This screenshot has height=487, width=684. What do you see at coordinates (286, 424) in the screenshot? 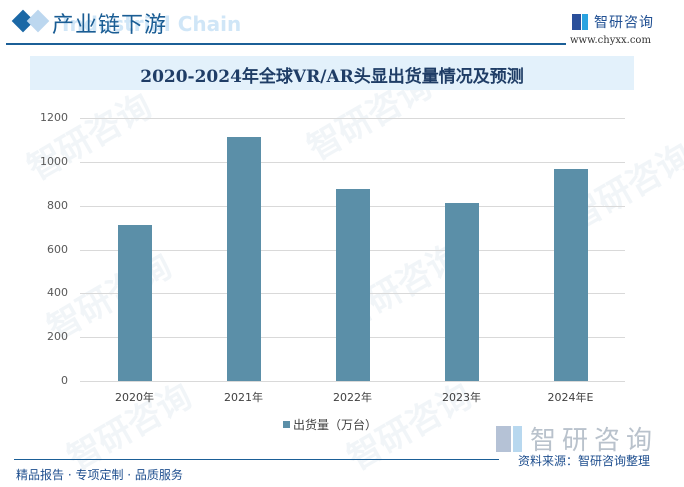
I see `legend-swatch` at bounding box center [286, 424].